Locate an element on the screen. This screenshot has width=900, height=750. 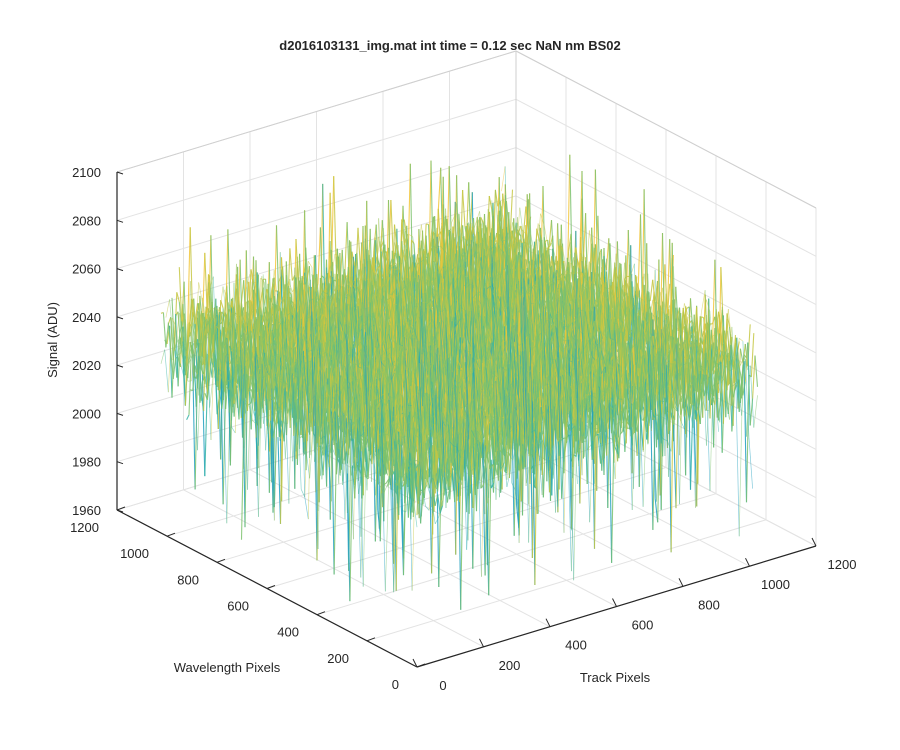
box-edge-top-back is located at coordinates (316, 111).